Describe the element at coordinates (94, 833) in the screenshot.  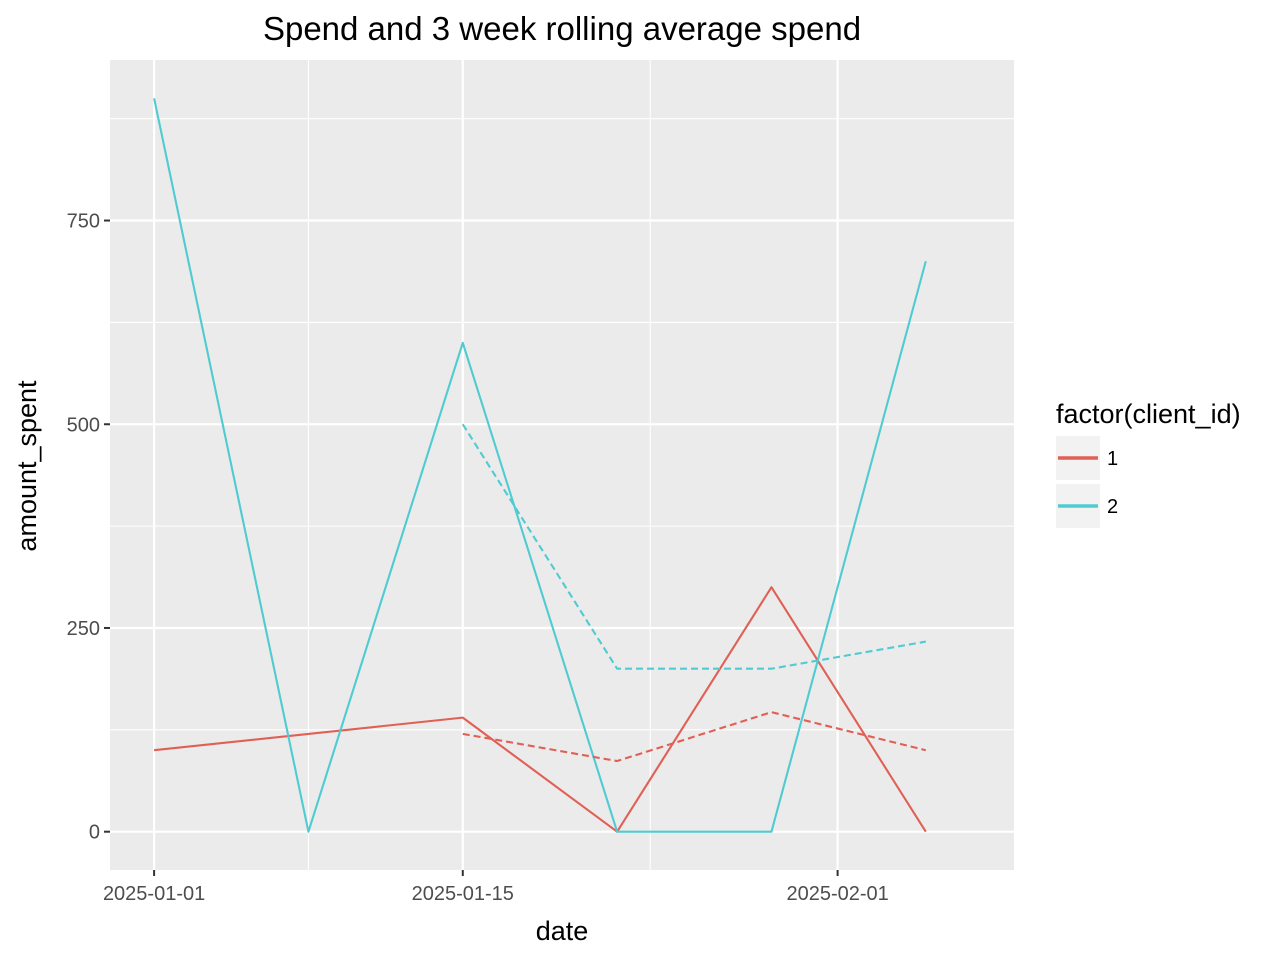
I see `y-tick-label: 0` at that location.